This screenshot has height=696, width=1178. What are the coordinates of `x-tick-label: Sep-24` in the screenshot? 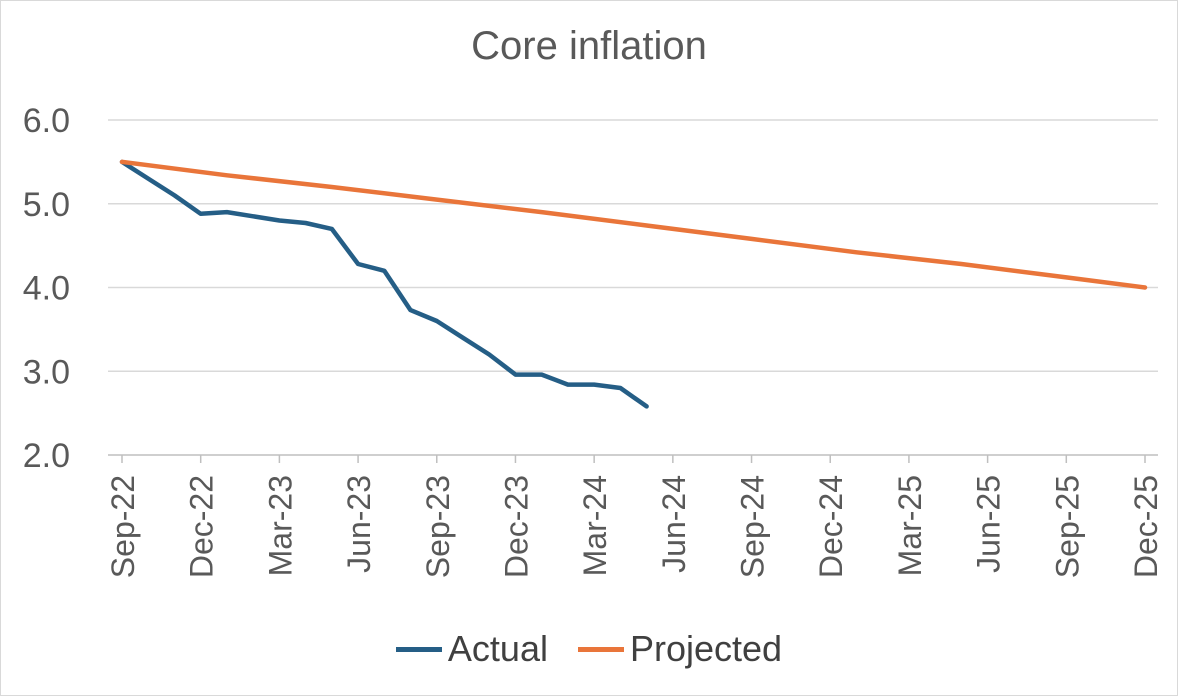 It's located at (753, 526).